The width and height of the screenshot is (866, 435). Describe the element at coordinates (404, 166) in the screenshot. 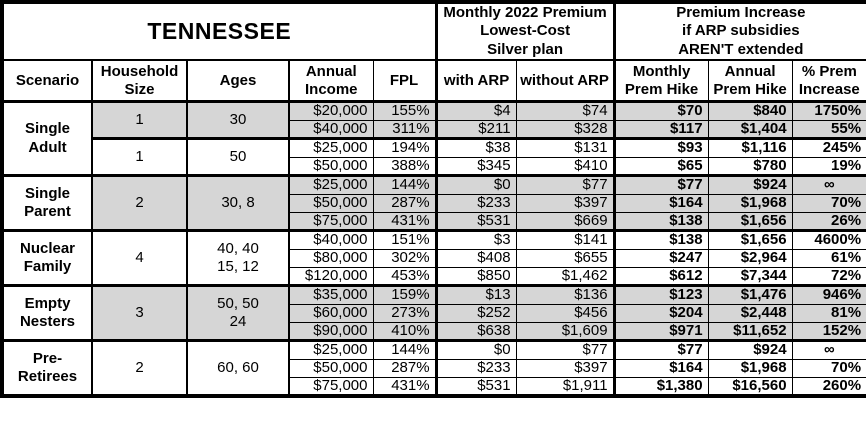

I see `fpl-cell: 388%` at that location.